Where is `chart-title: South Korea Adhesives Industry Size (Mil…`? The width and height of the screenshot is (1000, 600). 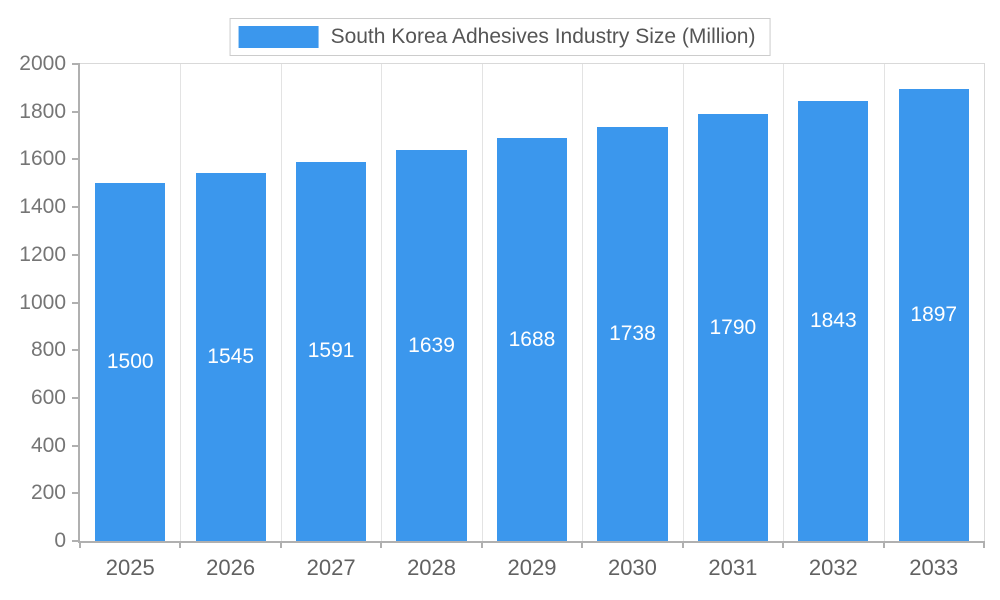 chart-title: South Korea Adhesives Industry Size (Mil… is located at coordinates (543, 36).